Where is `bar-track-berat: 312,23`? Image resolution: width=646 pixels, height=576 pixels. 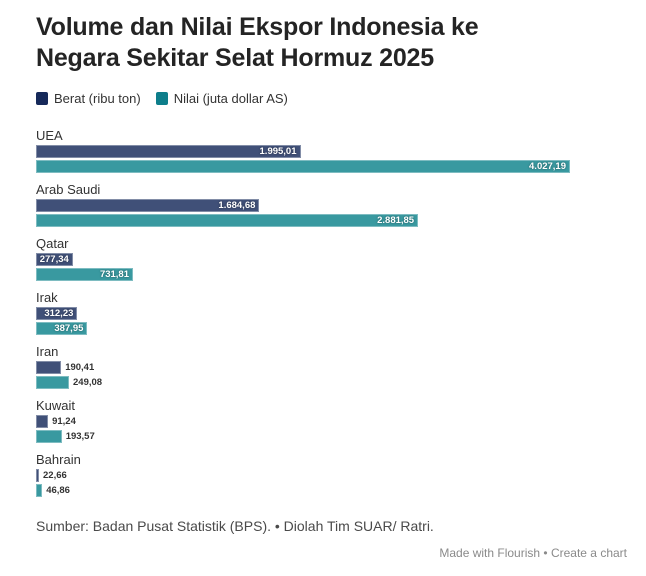
bar-track-berat: 312,23 is located at coordinates (323, 313).